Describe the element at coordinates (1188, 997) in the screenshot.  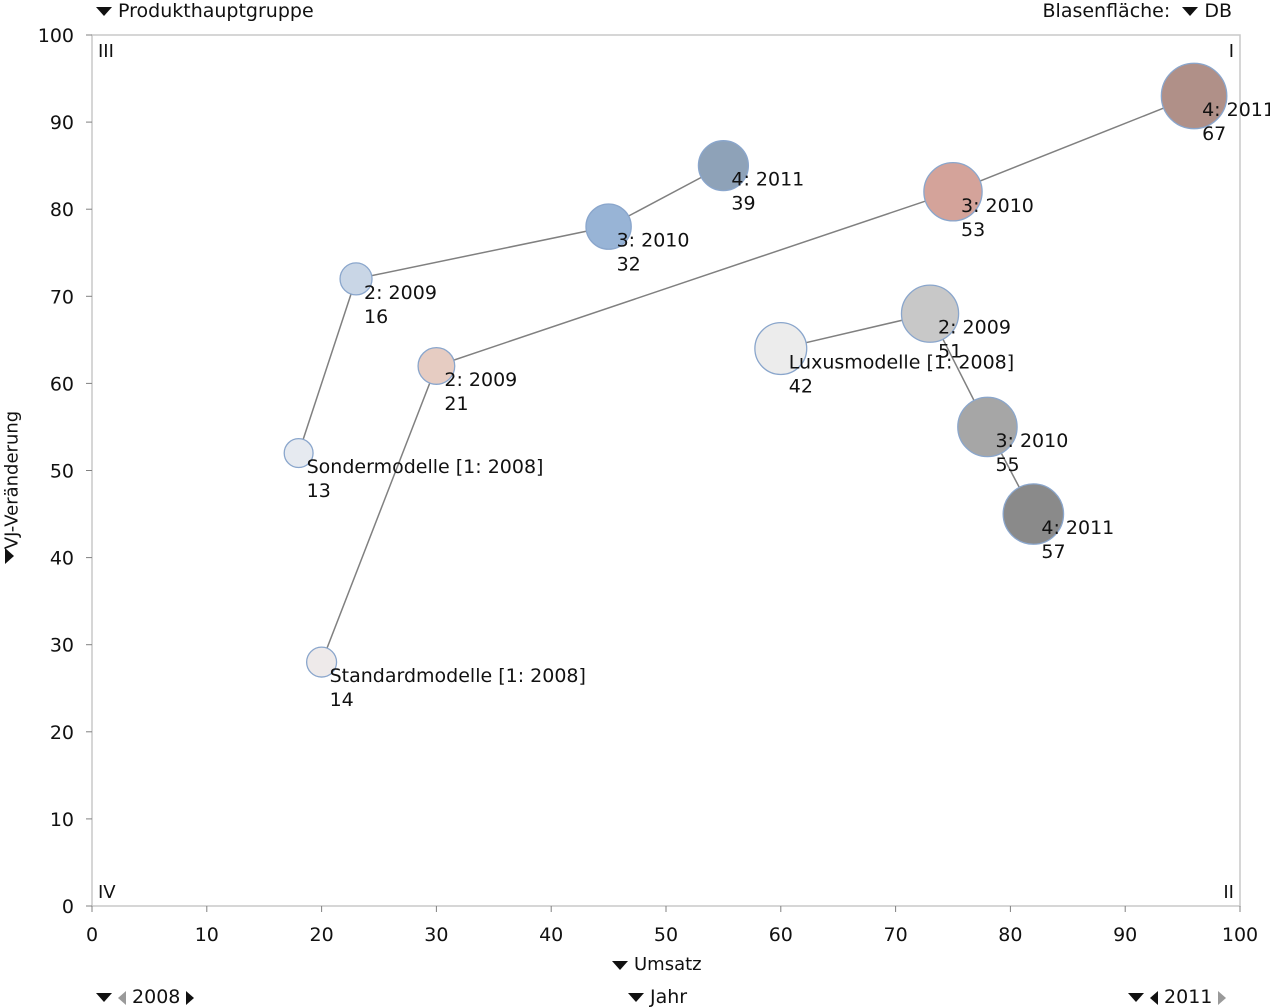
I see `time-end-value: 2011` at that location.